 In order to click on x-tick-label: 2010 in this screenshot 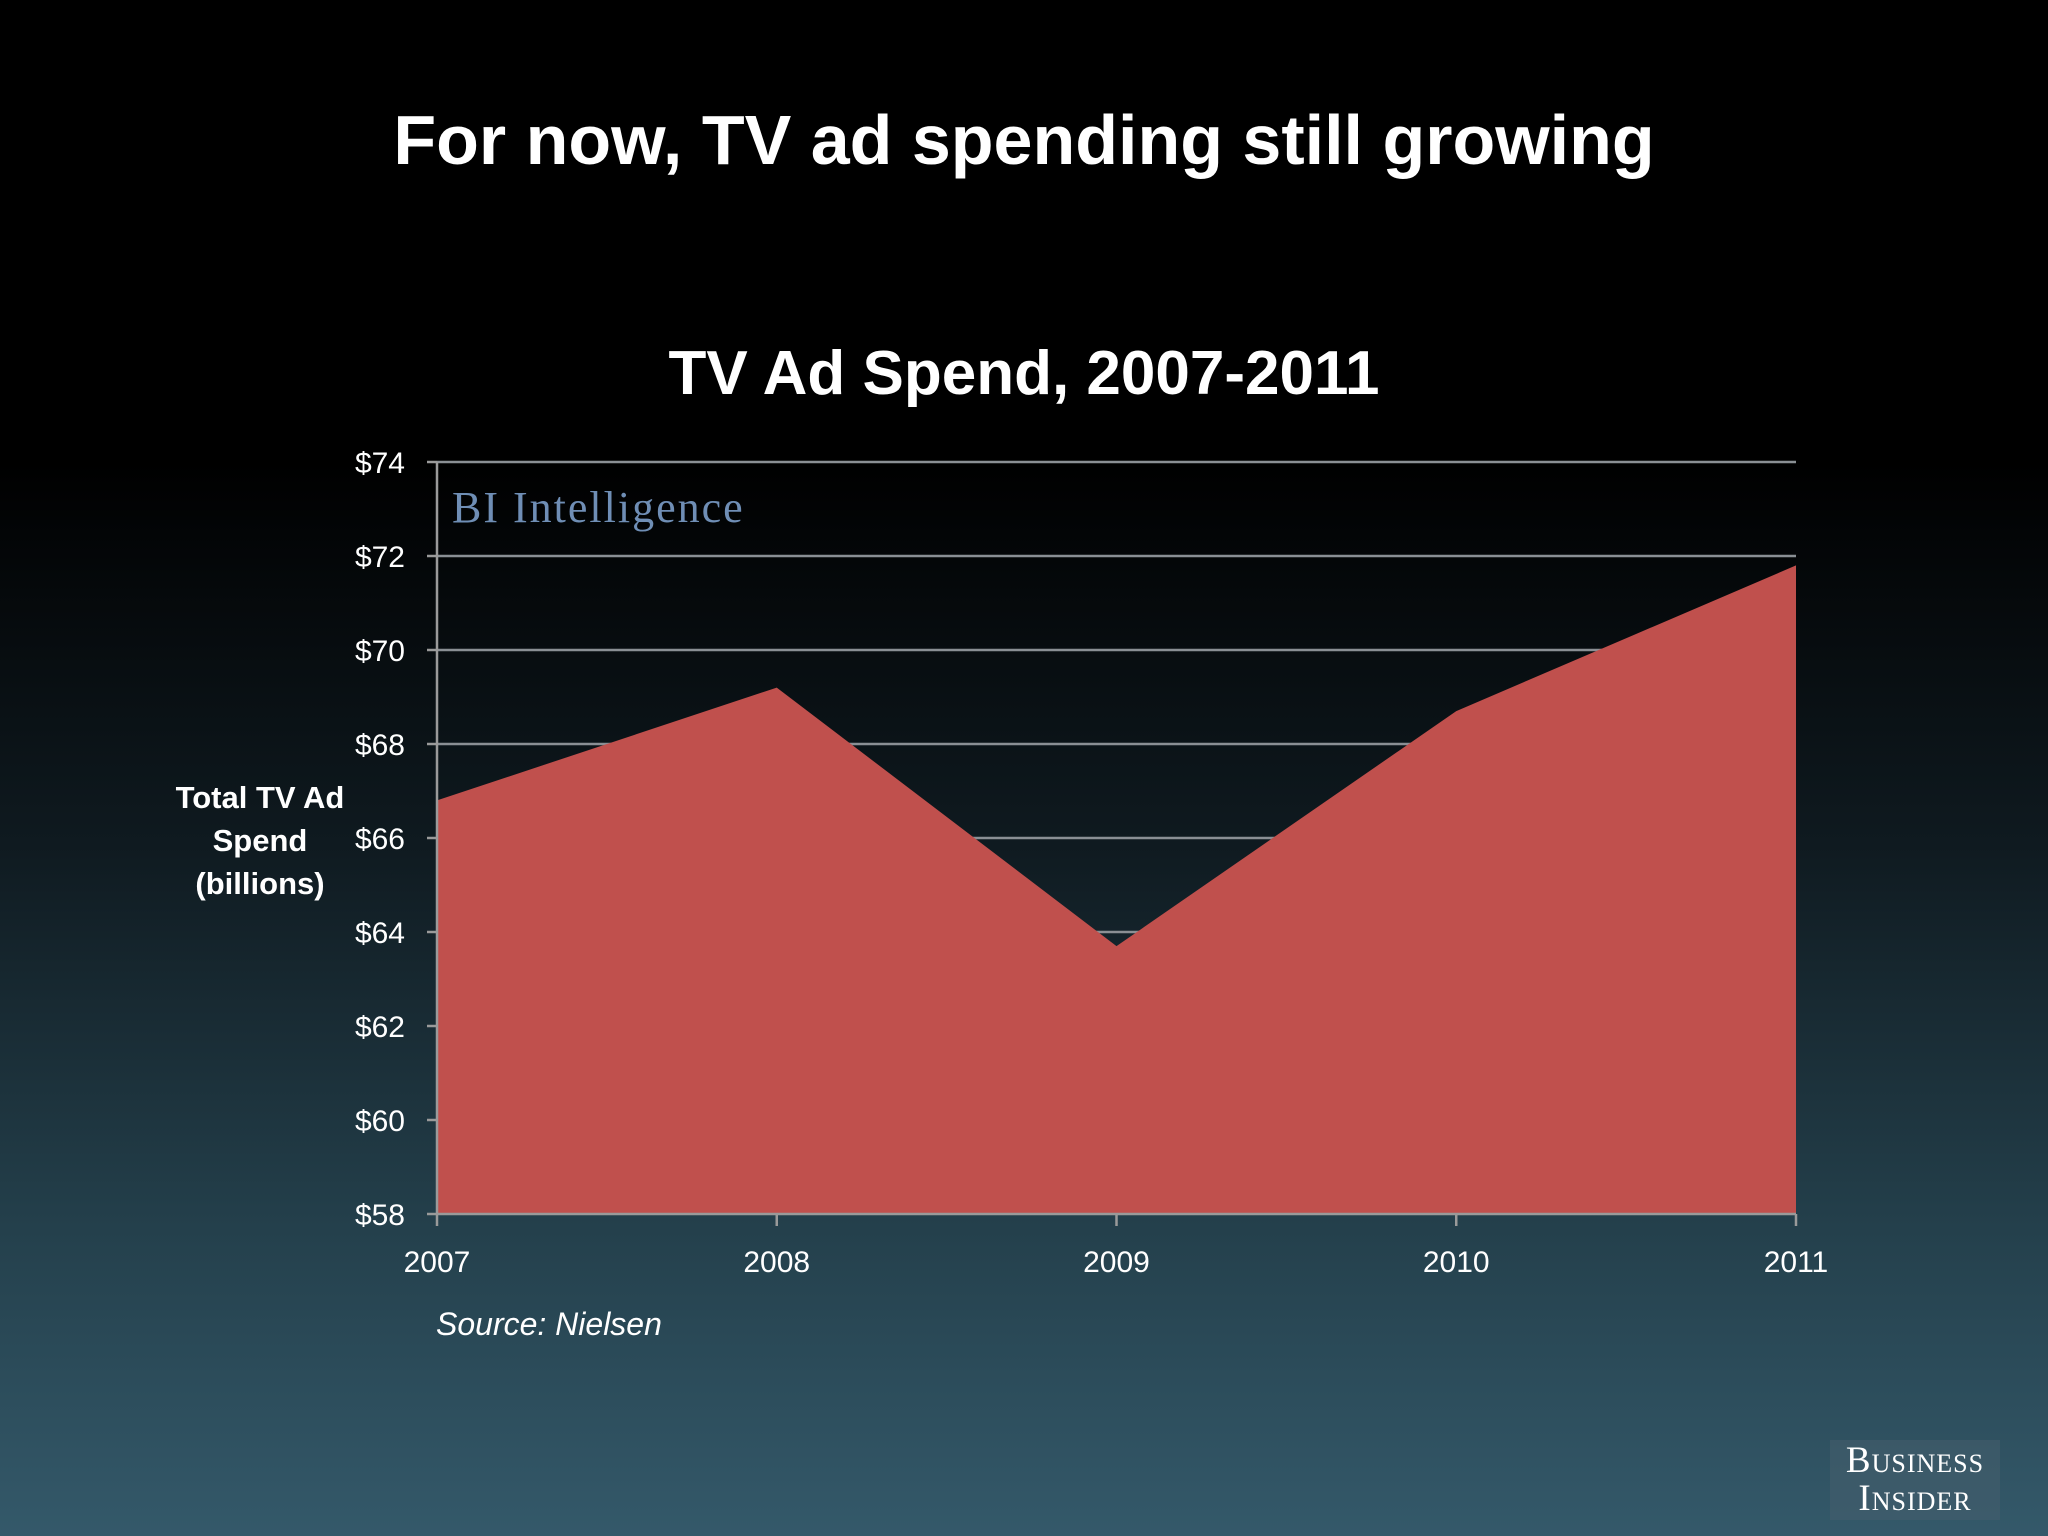, I will do `click(1456, 1262)`.